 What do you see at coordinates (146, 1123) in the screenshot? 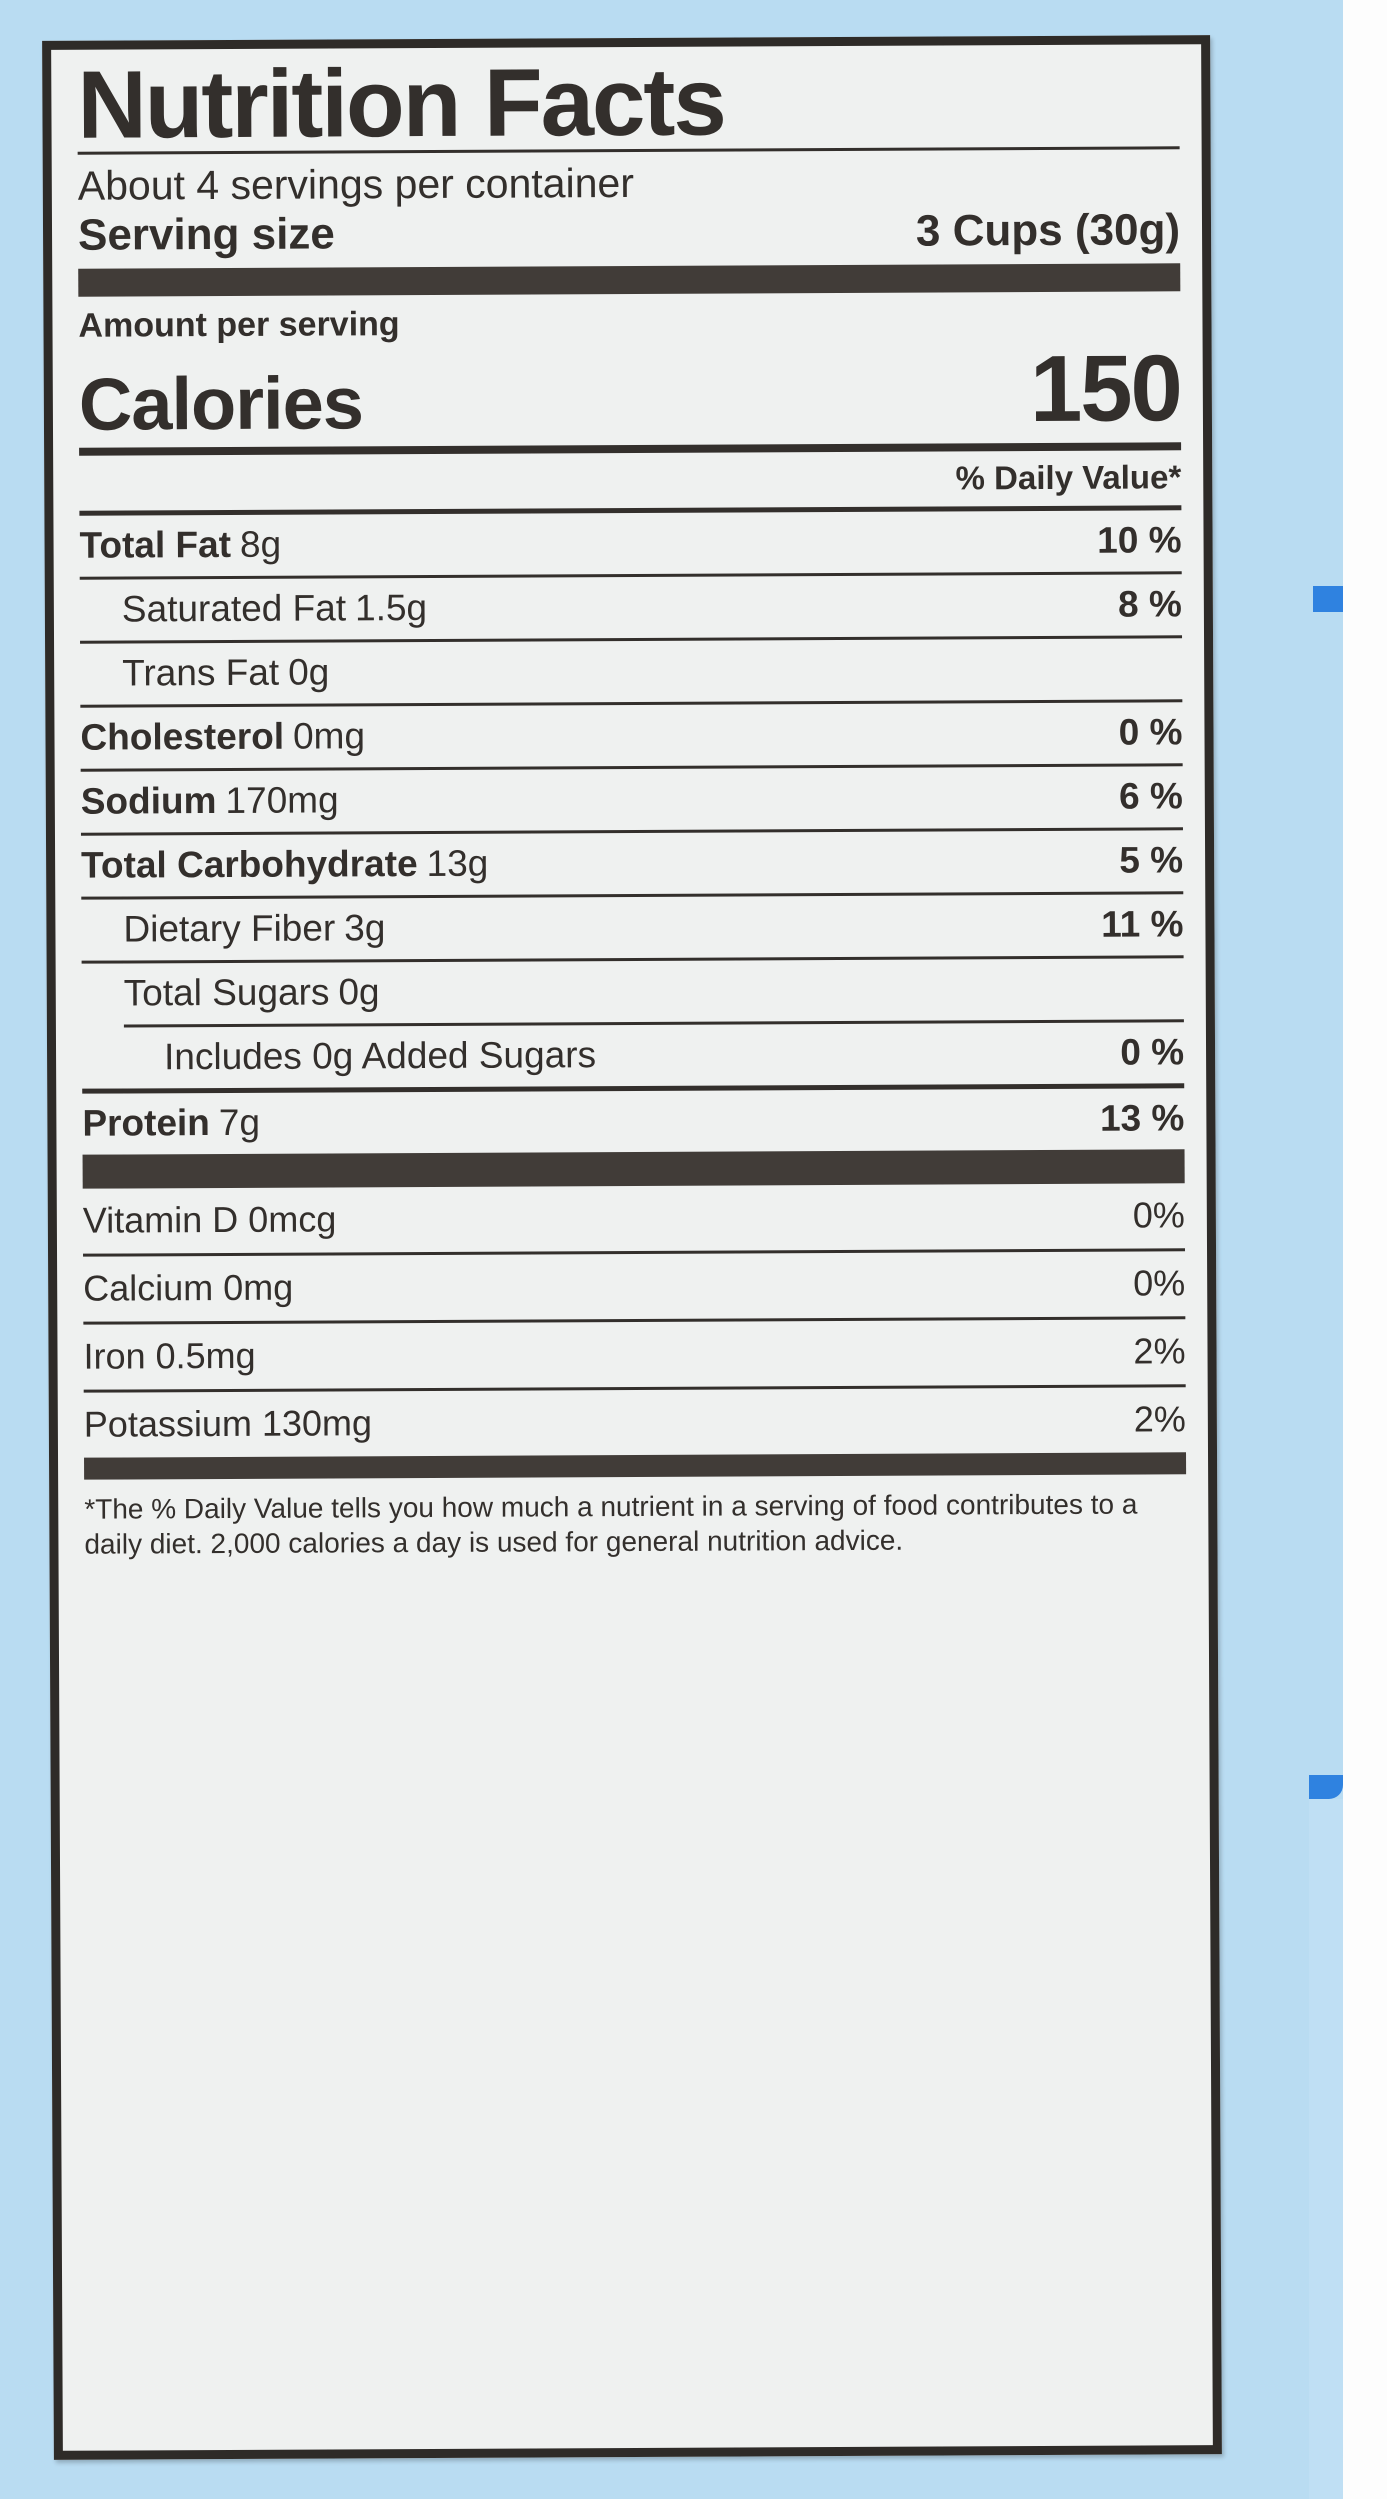
I see `nutrient-name: Protein` at bounding box center [146, 1123].